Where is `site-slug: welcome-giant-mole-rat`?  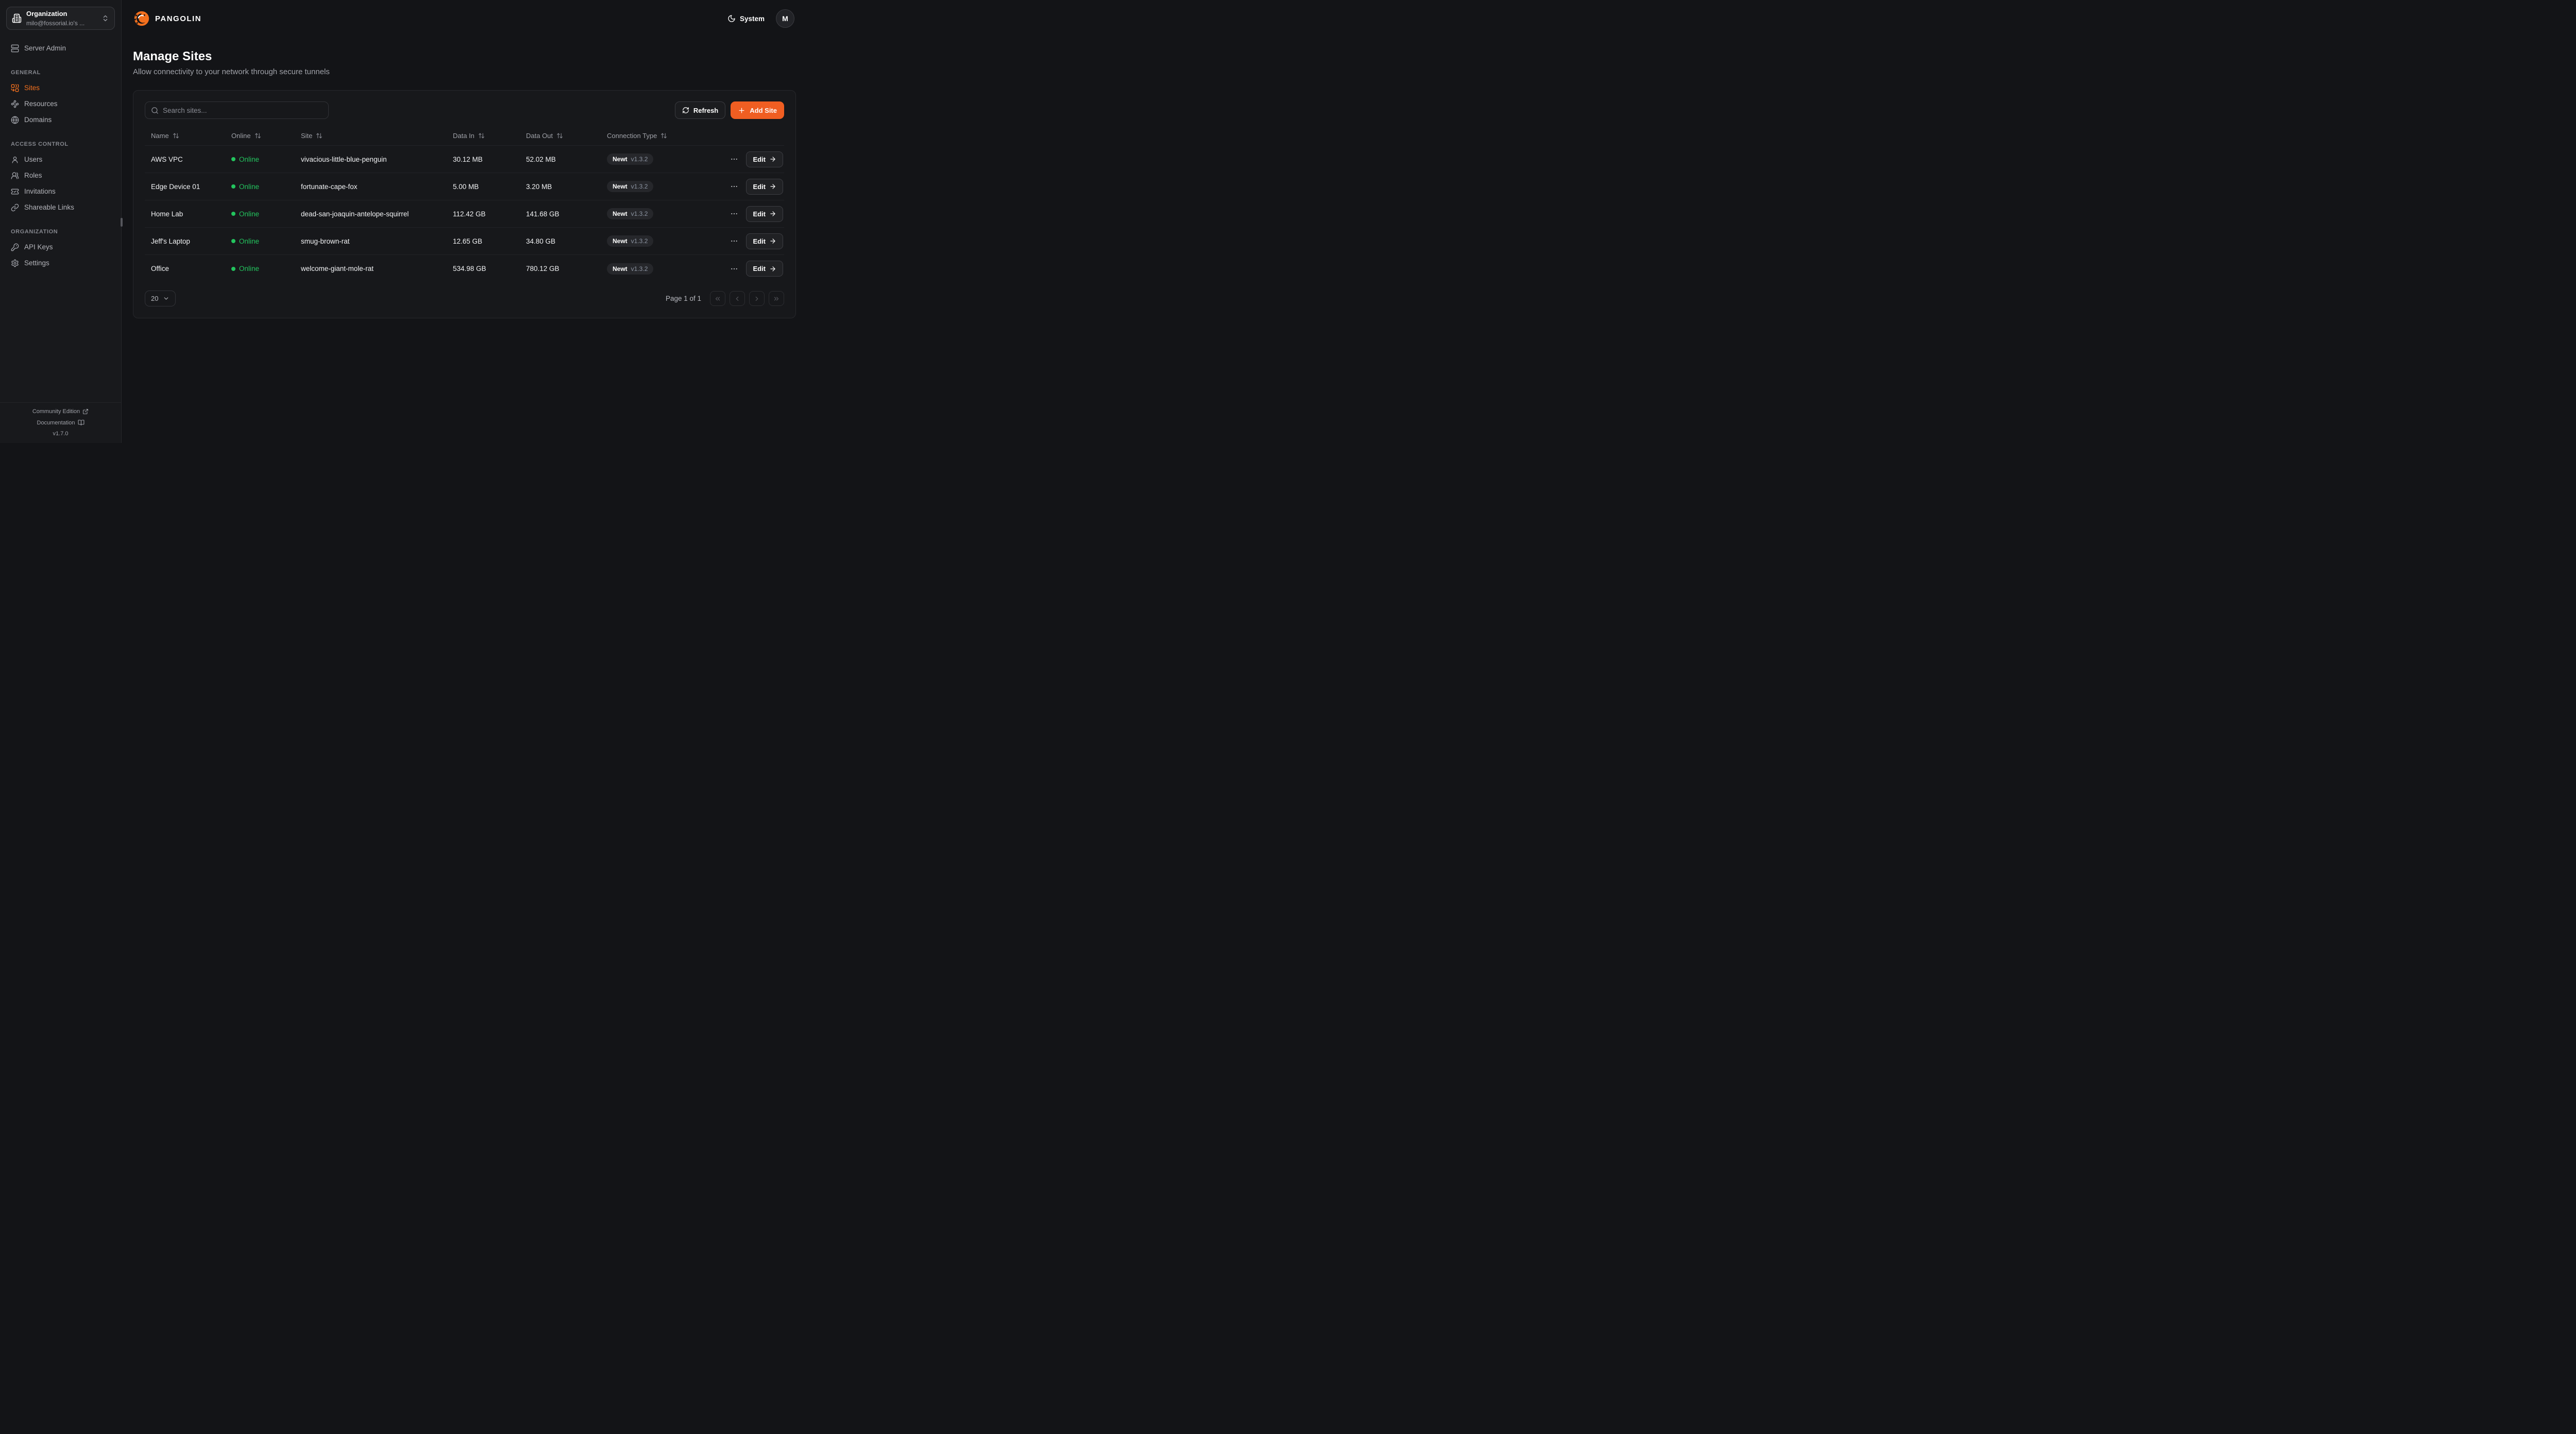
site-slug: welcome-giant-mole-rat is located at coordinates (337, 268).